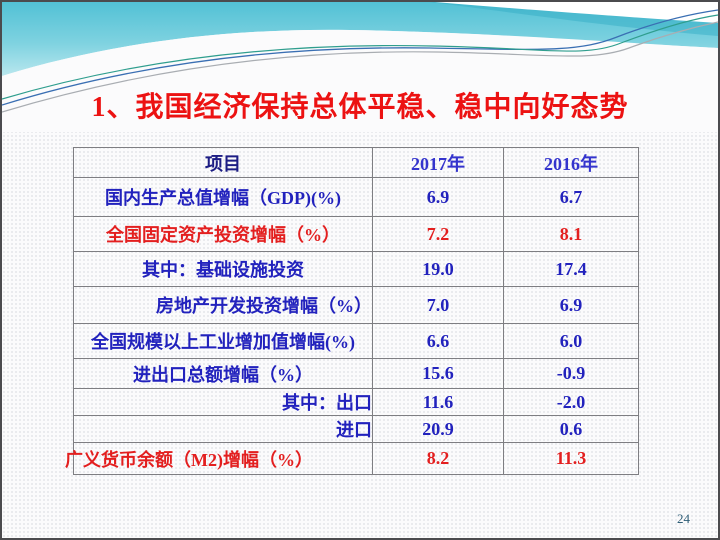 The width and height of the screenshot is (720, 540). I want to click on table-row: 国内生产总值增幅（GDP)(%) 6.9 6.7, so click(356, 197).